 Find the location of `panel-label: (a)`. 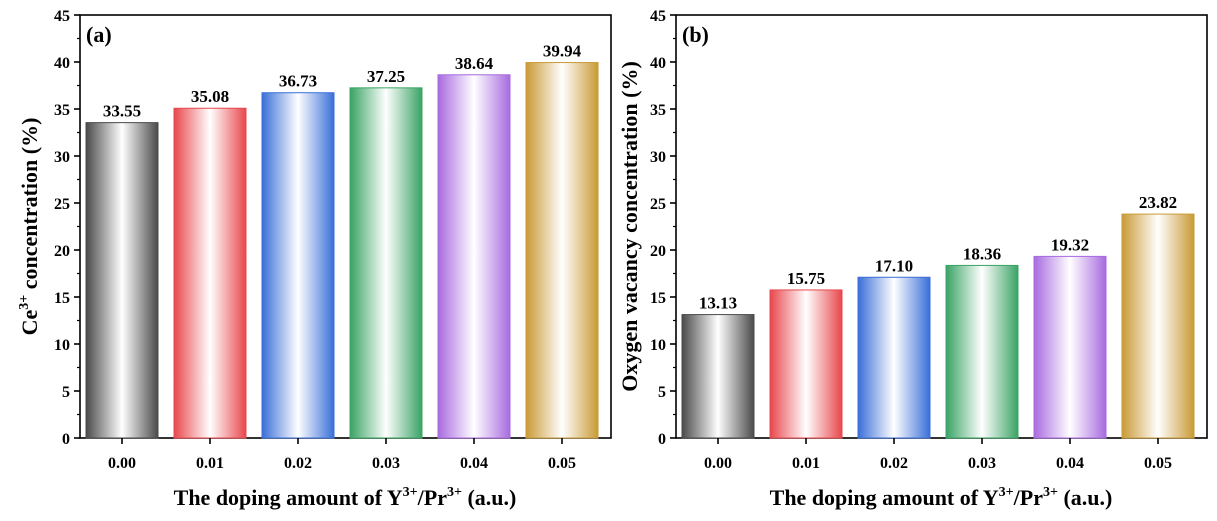

panel-label: (a) is located at coordinates (99, 34).